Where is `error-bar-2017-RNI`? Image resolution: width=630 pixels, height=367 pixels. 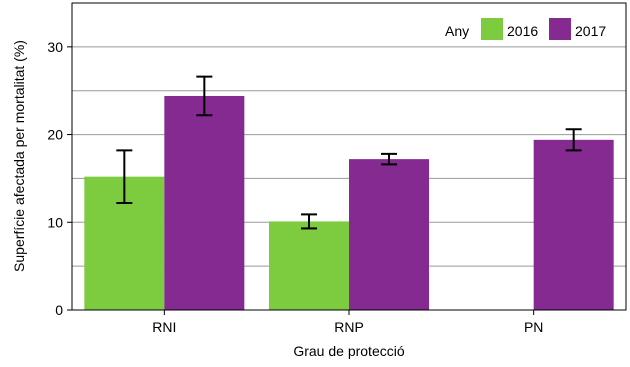
error-bar-2017-RNI is located at coordinates (204, 96).